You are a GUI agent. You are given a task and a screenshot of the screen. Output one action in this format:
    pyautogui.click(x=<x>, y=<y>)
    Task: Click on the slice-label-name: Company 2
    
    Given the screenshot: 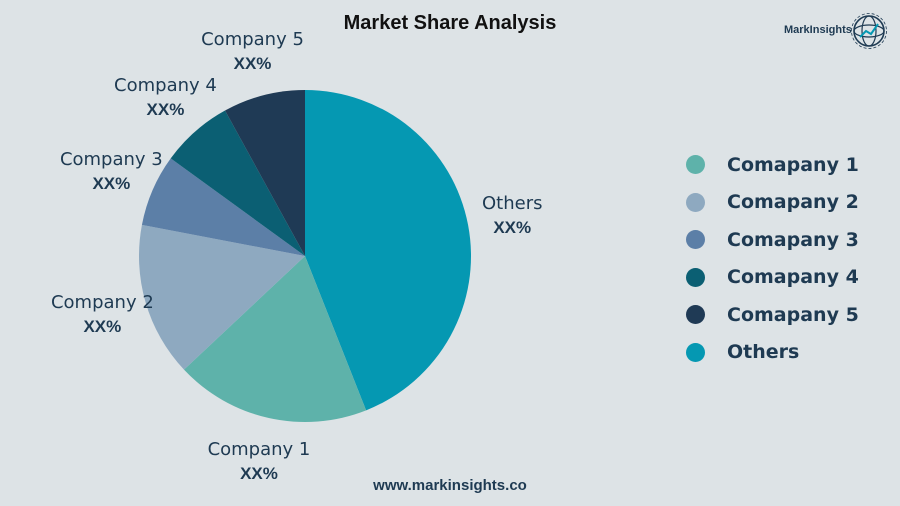 What is the action you would take?
    pyautogui.click(x=102, y=302)
    